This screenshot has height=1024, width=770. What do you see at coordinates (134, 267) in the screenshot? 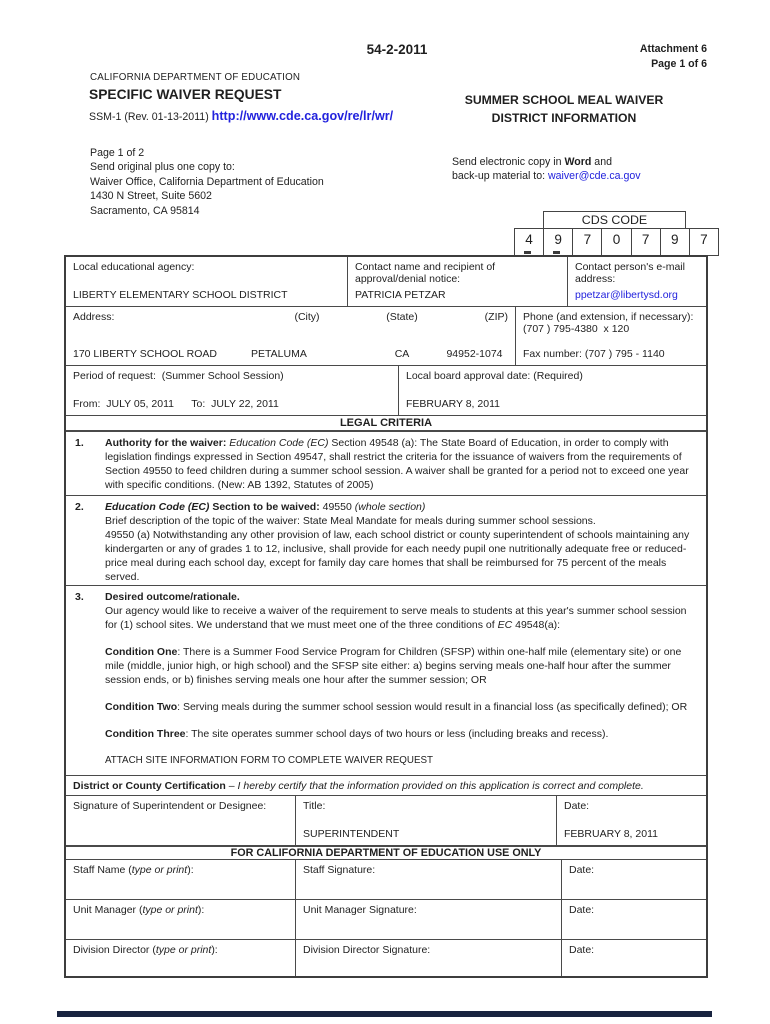
I see `lea-label: Local educational agency:` at bounding box center [134, 267].